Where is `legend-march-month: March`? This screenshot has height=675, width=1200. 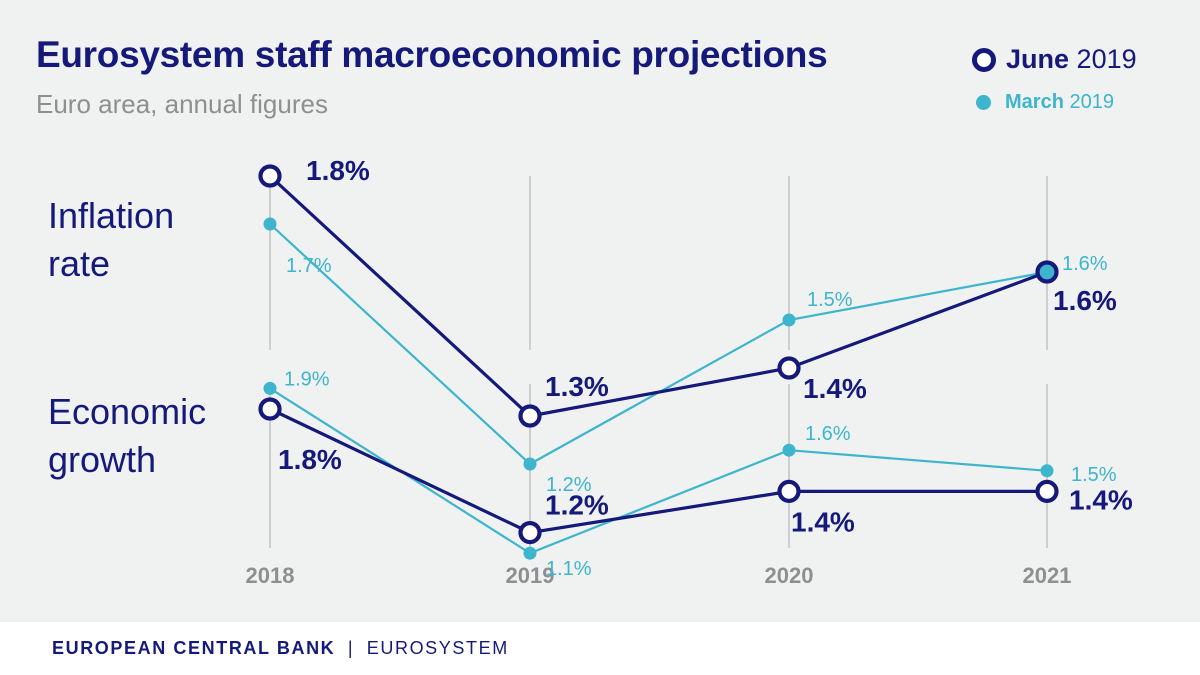
legend-march-month: March is located at coordinates (1034, 102).